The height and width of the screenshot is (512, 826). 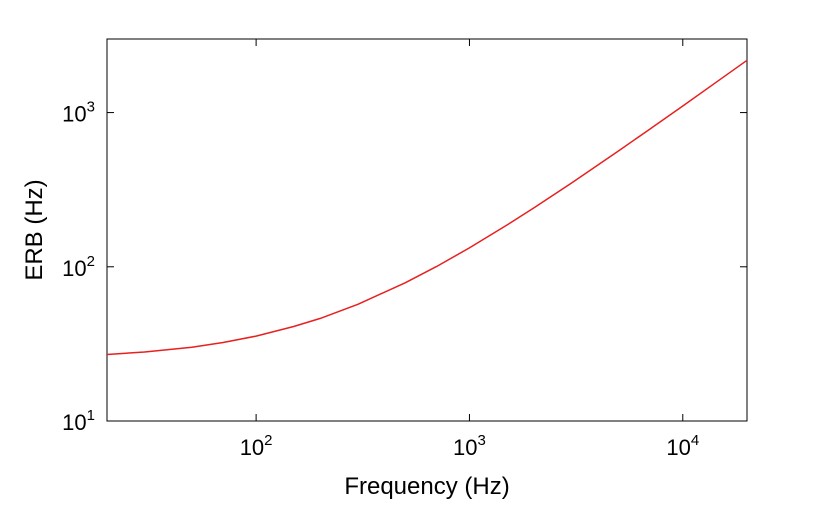 What do you see at coordinates (426, 486) in the screenshot?
I see `x-axis-label: Frequency (Hz)` at bounding box center [426, 486].